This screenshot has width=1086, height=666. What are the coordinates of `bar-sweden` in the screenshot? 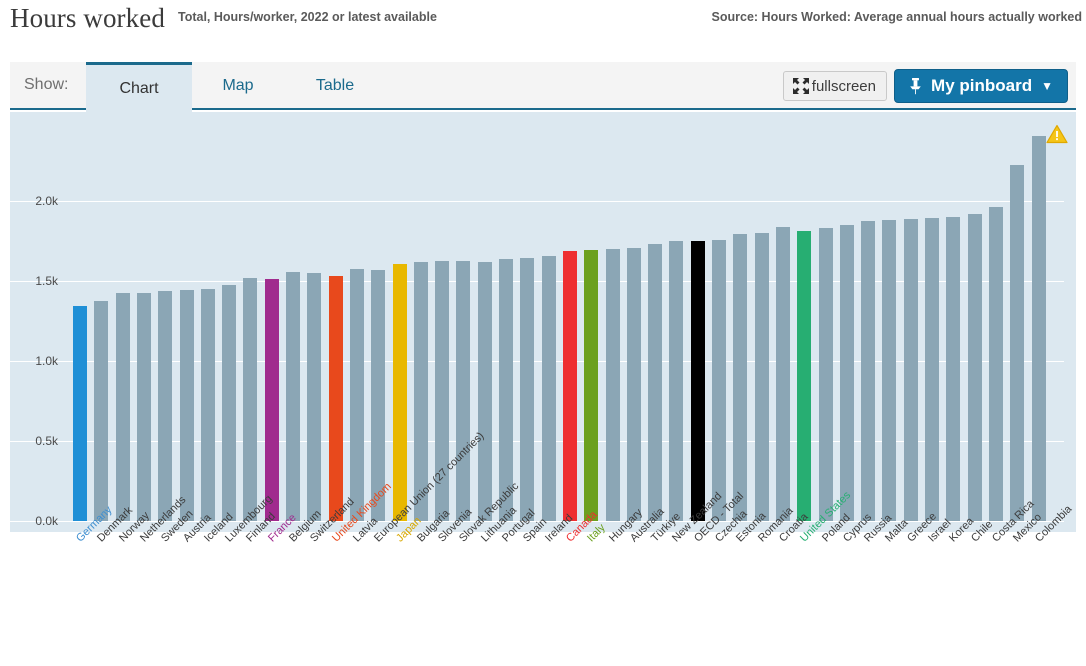 It's located at (165, 405).